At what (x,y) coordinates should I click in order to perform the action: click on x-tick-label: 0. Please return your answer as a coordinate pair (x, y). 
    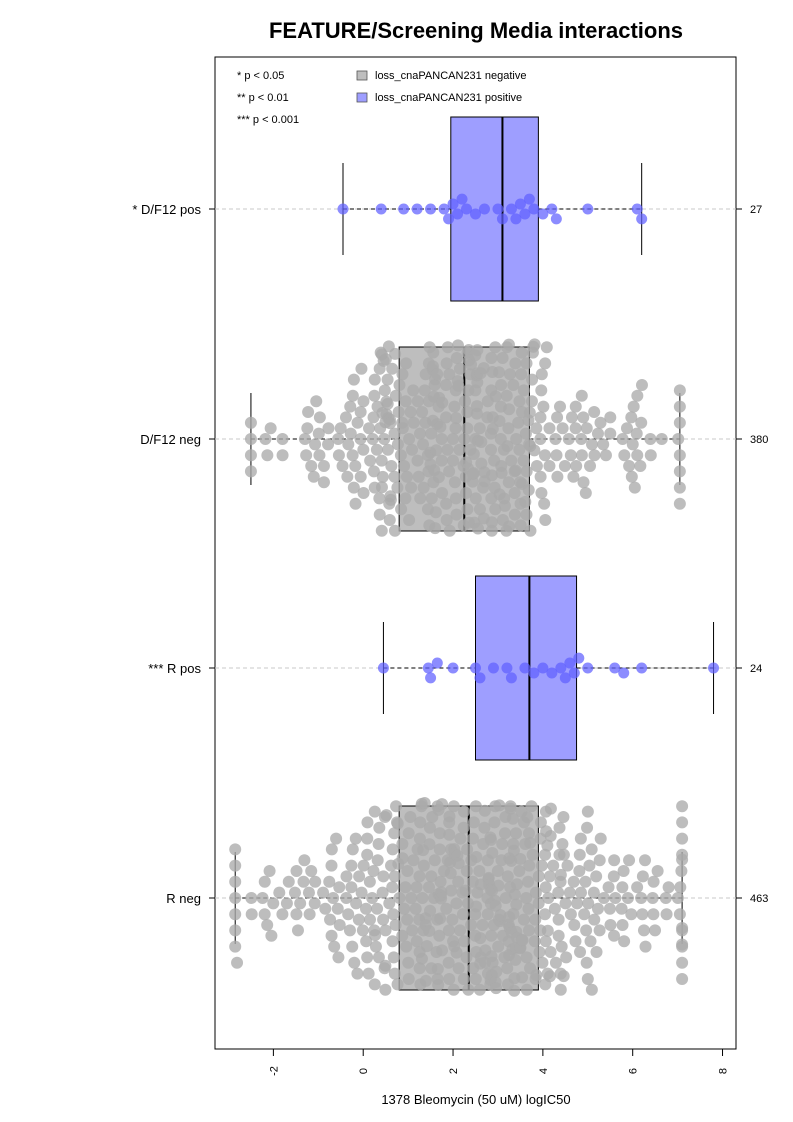
    Looking at the image, I should click on (364, 1071).